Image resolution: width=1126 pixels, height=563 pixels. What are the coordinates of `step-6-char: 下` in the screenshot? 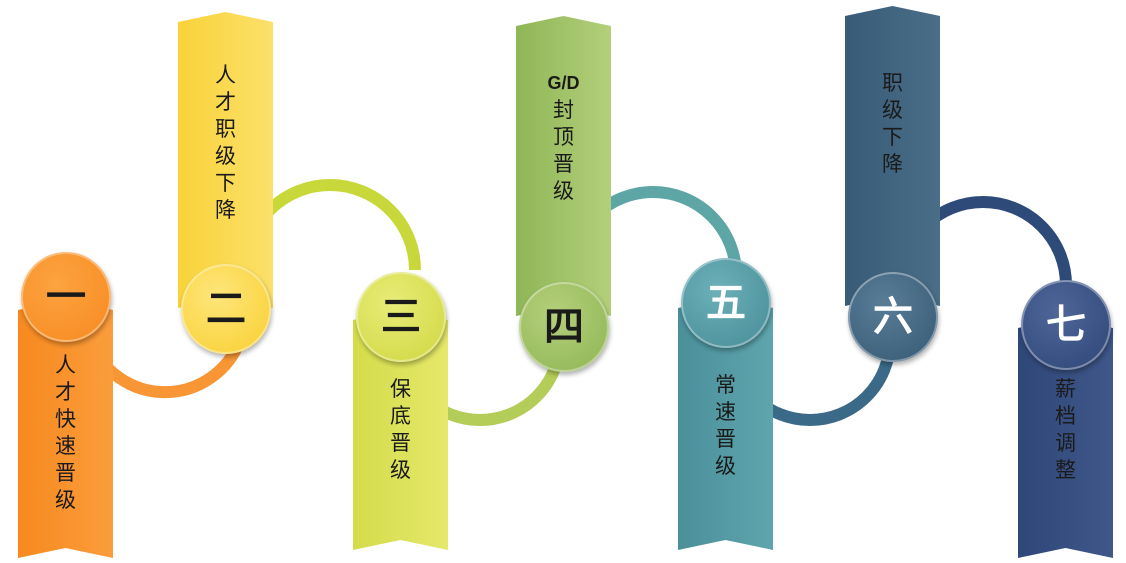 It's located at (892, 137).